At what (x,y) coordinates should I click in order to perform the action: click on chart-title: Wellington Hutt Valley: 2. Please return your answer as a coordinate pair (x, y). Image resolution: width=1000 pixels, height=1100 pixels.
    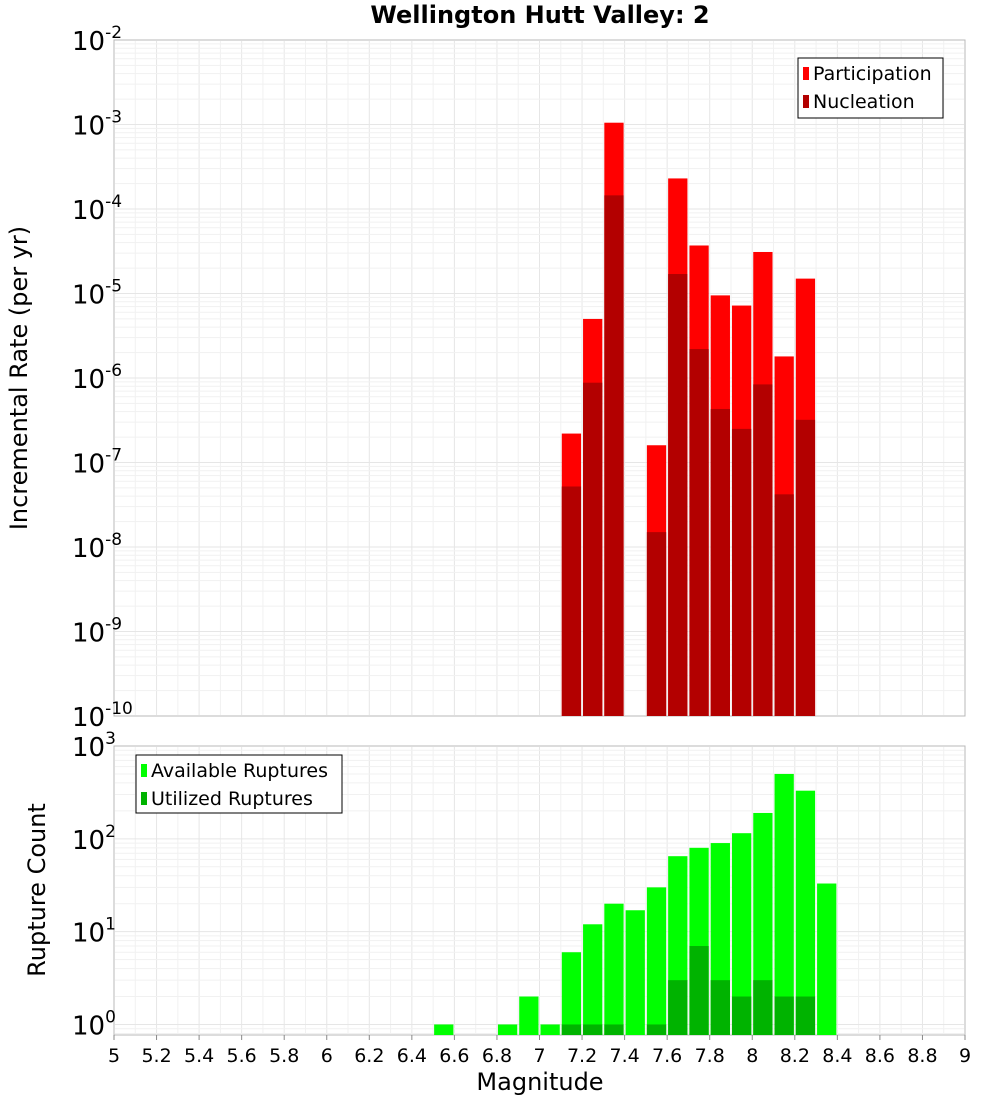
    Looking at the image, I should click on (539, 15).